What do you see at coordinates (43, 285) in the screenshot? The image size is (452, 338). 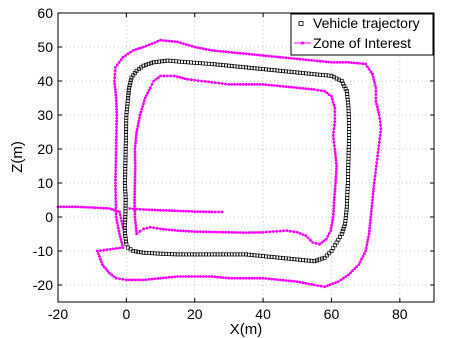 I see `y-tick-label: -20` at bounding box center [43, 285].